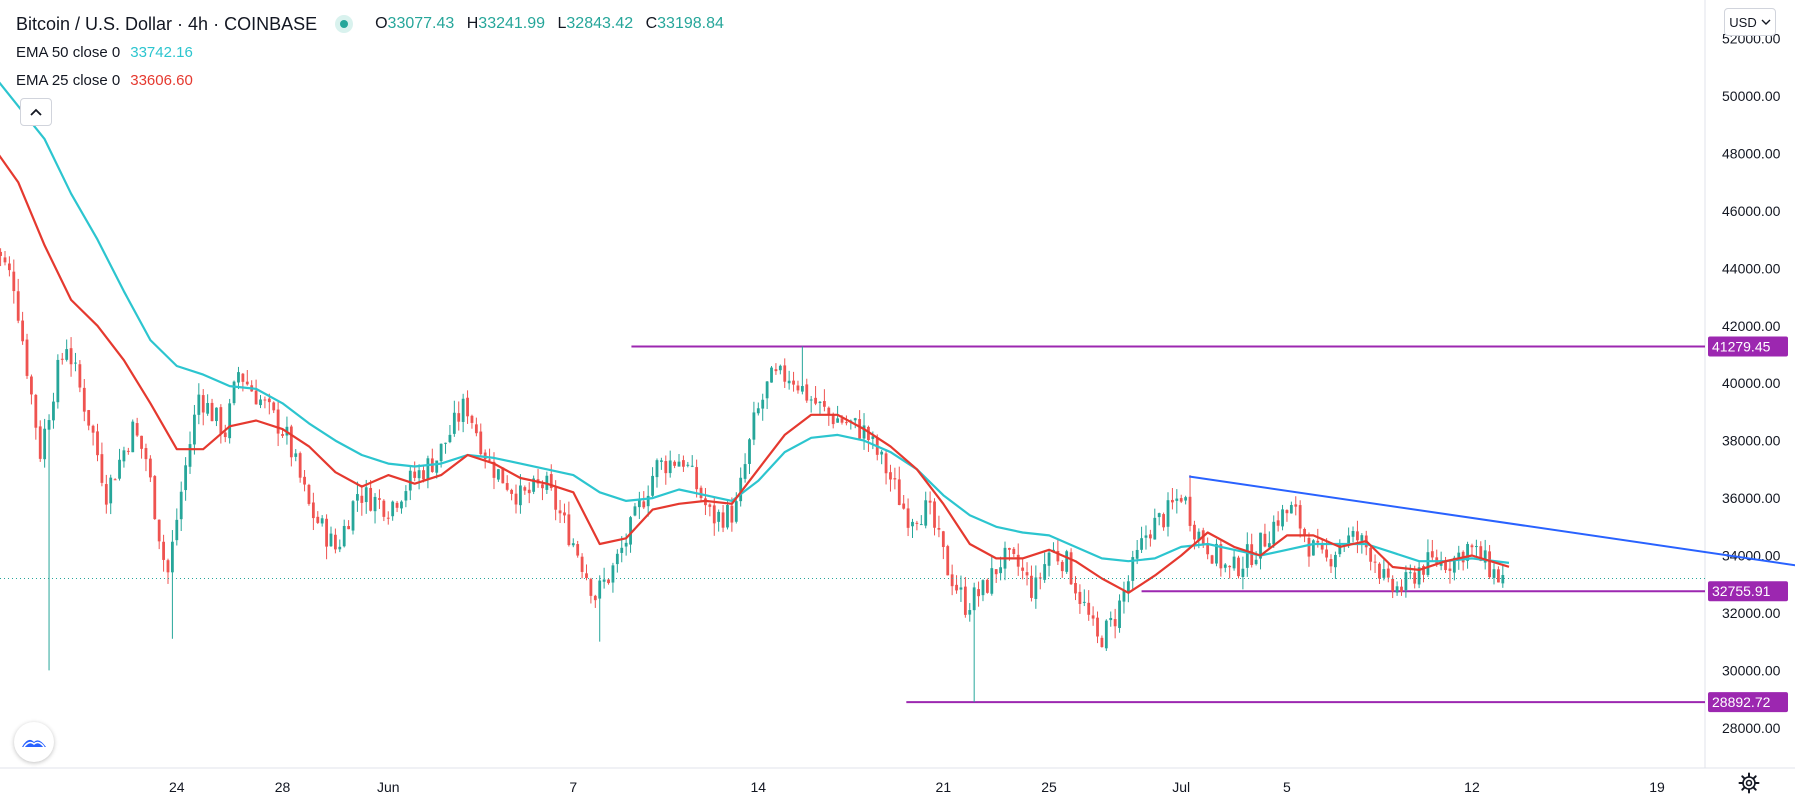 This screenshot has height=804, width=1795. What do you see at coordinates (36, 112) in the screenshot?
I see `collapse-legend-button` at bounding box center [36, 112].